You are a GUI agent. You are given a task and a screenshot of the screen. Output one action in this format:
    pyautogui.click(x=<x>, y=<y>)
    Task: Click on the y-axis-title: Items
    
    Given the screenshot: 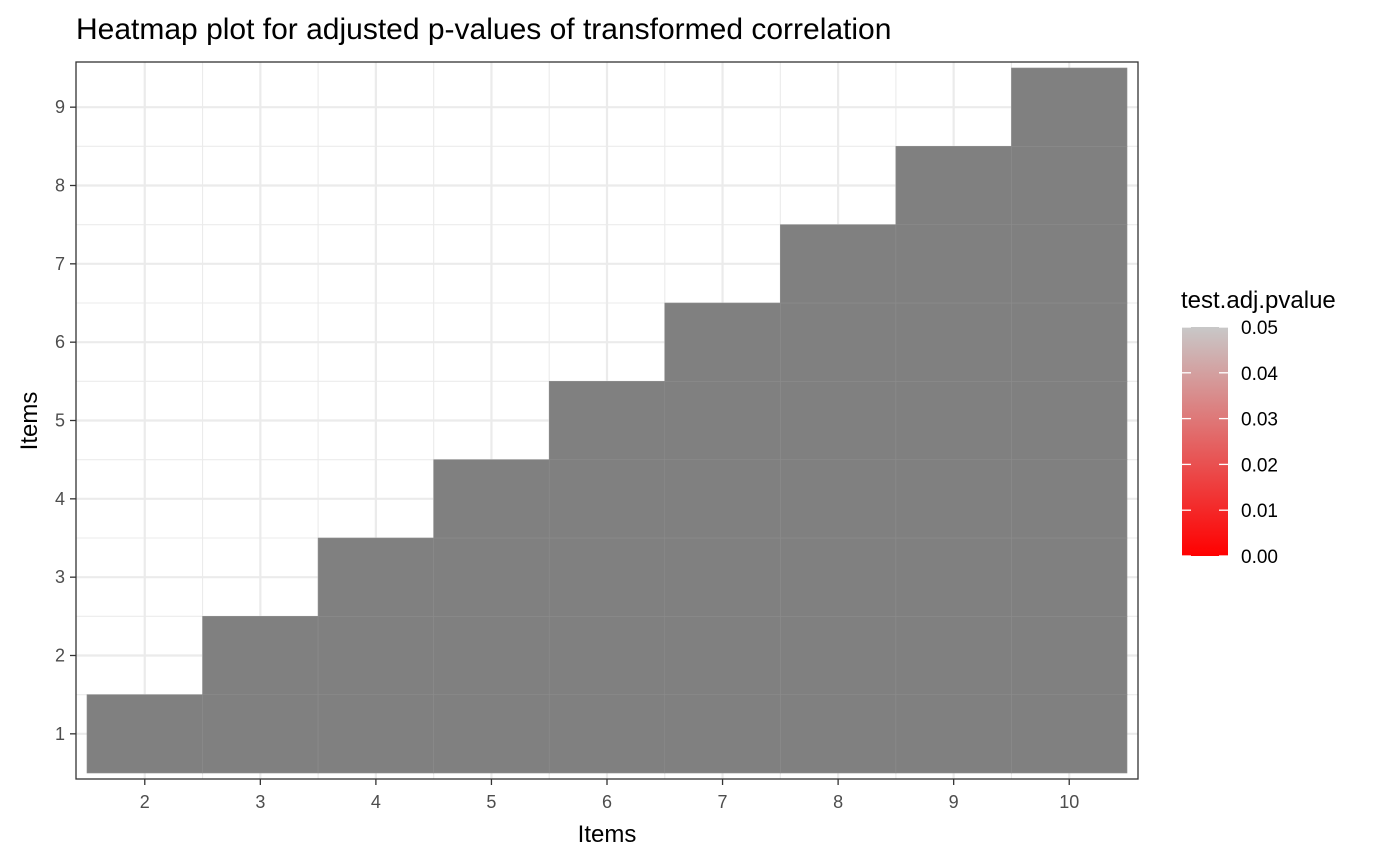 What is the action you would take?
    pyautogui.click(x=29, y=421)
    